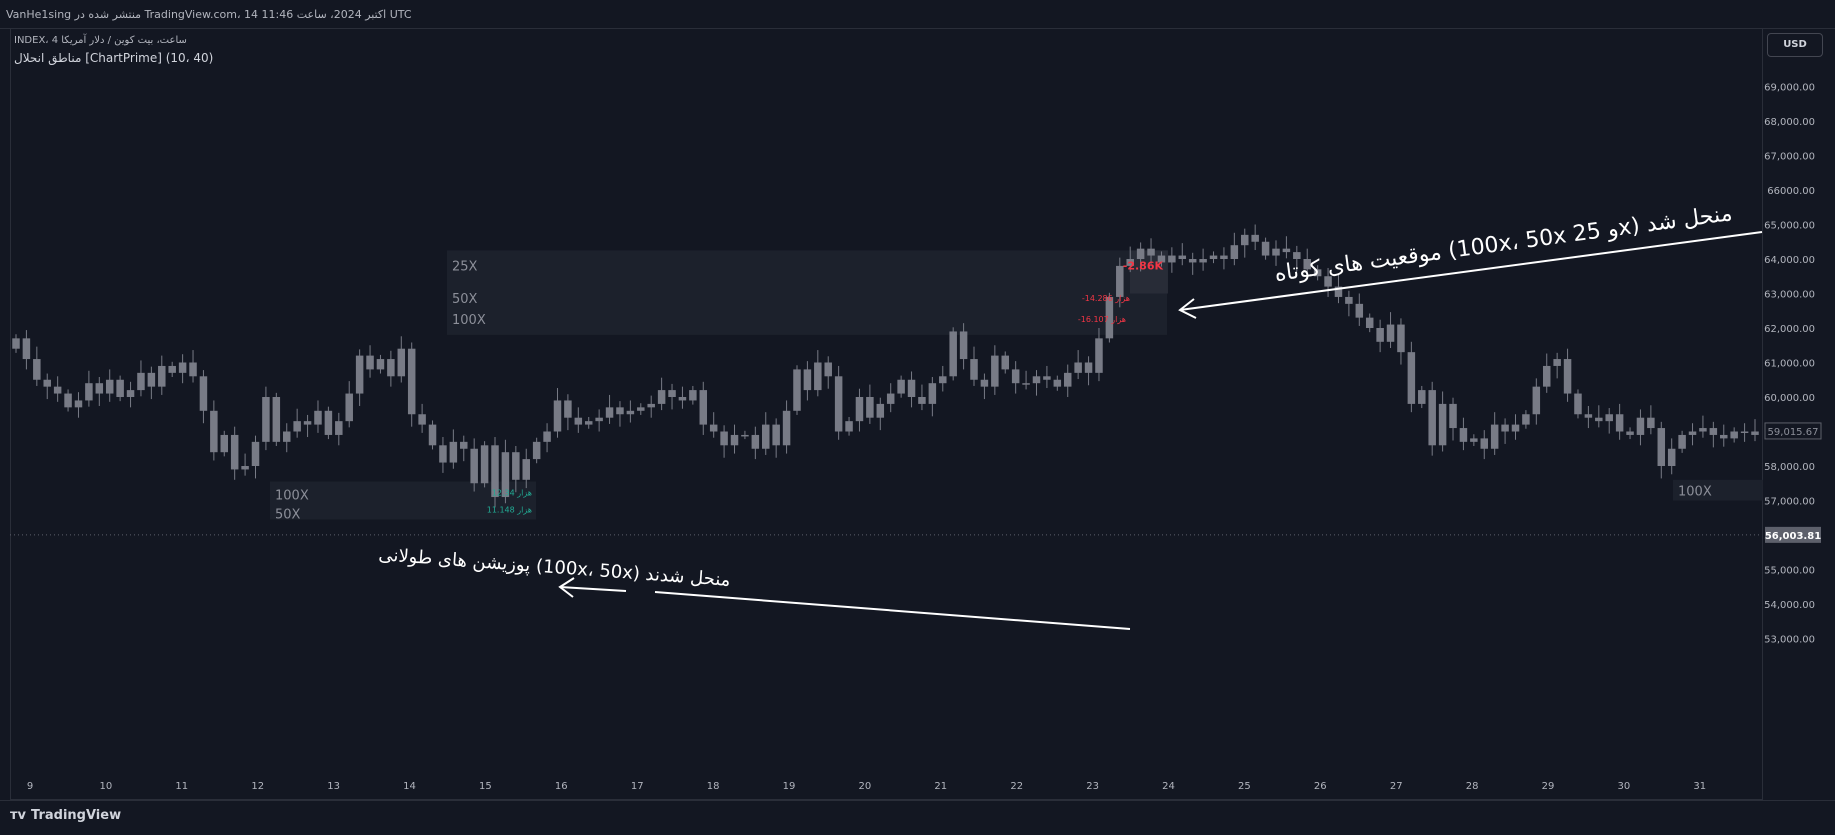 This screenshot has width=1835, height=835. What do you see at coordinates (106, 786) in the screenshot?
I see `x-tick-label: 10` at bounding box center [106, 786].